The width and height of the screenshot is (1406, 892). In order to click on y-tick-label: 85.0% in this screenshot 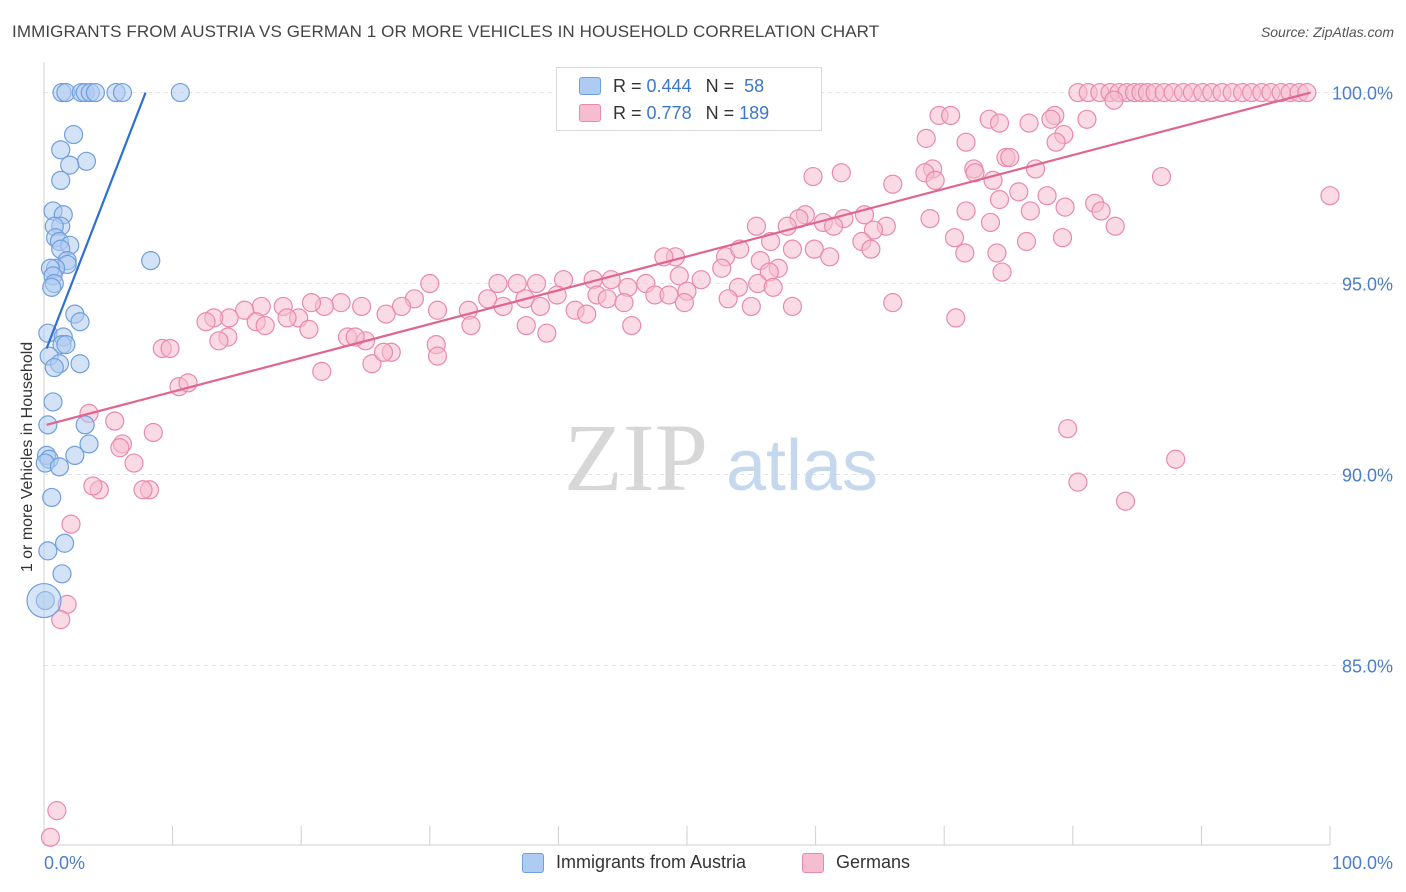, I will do `click(1367, 666)`.